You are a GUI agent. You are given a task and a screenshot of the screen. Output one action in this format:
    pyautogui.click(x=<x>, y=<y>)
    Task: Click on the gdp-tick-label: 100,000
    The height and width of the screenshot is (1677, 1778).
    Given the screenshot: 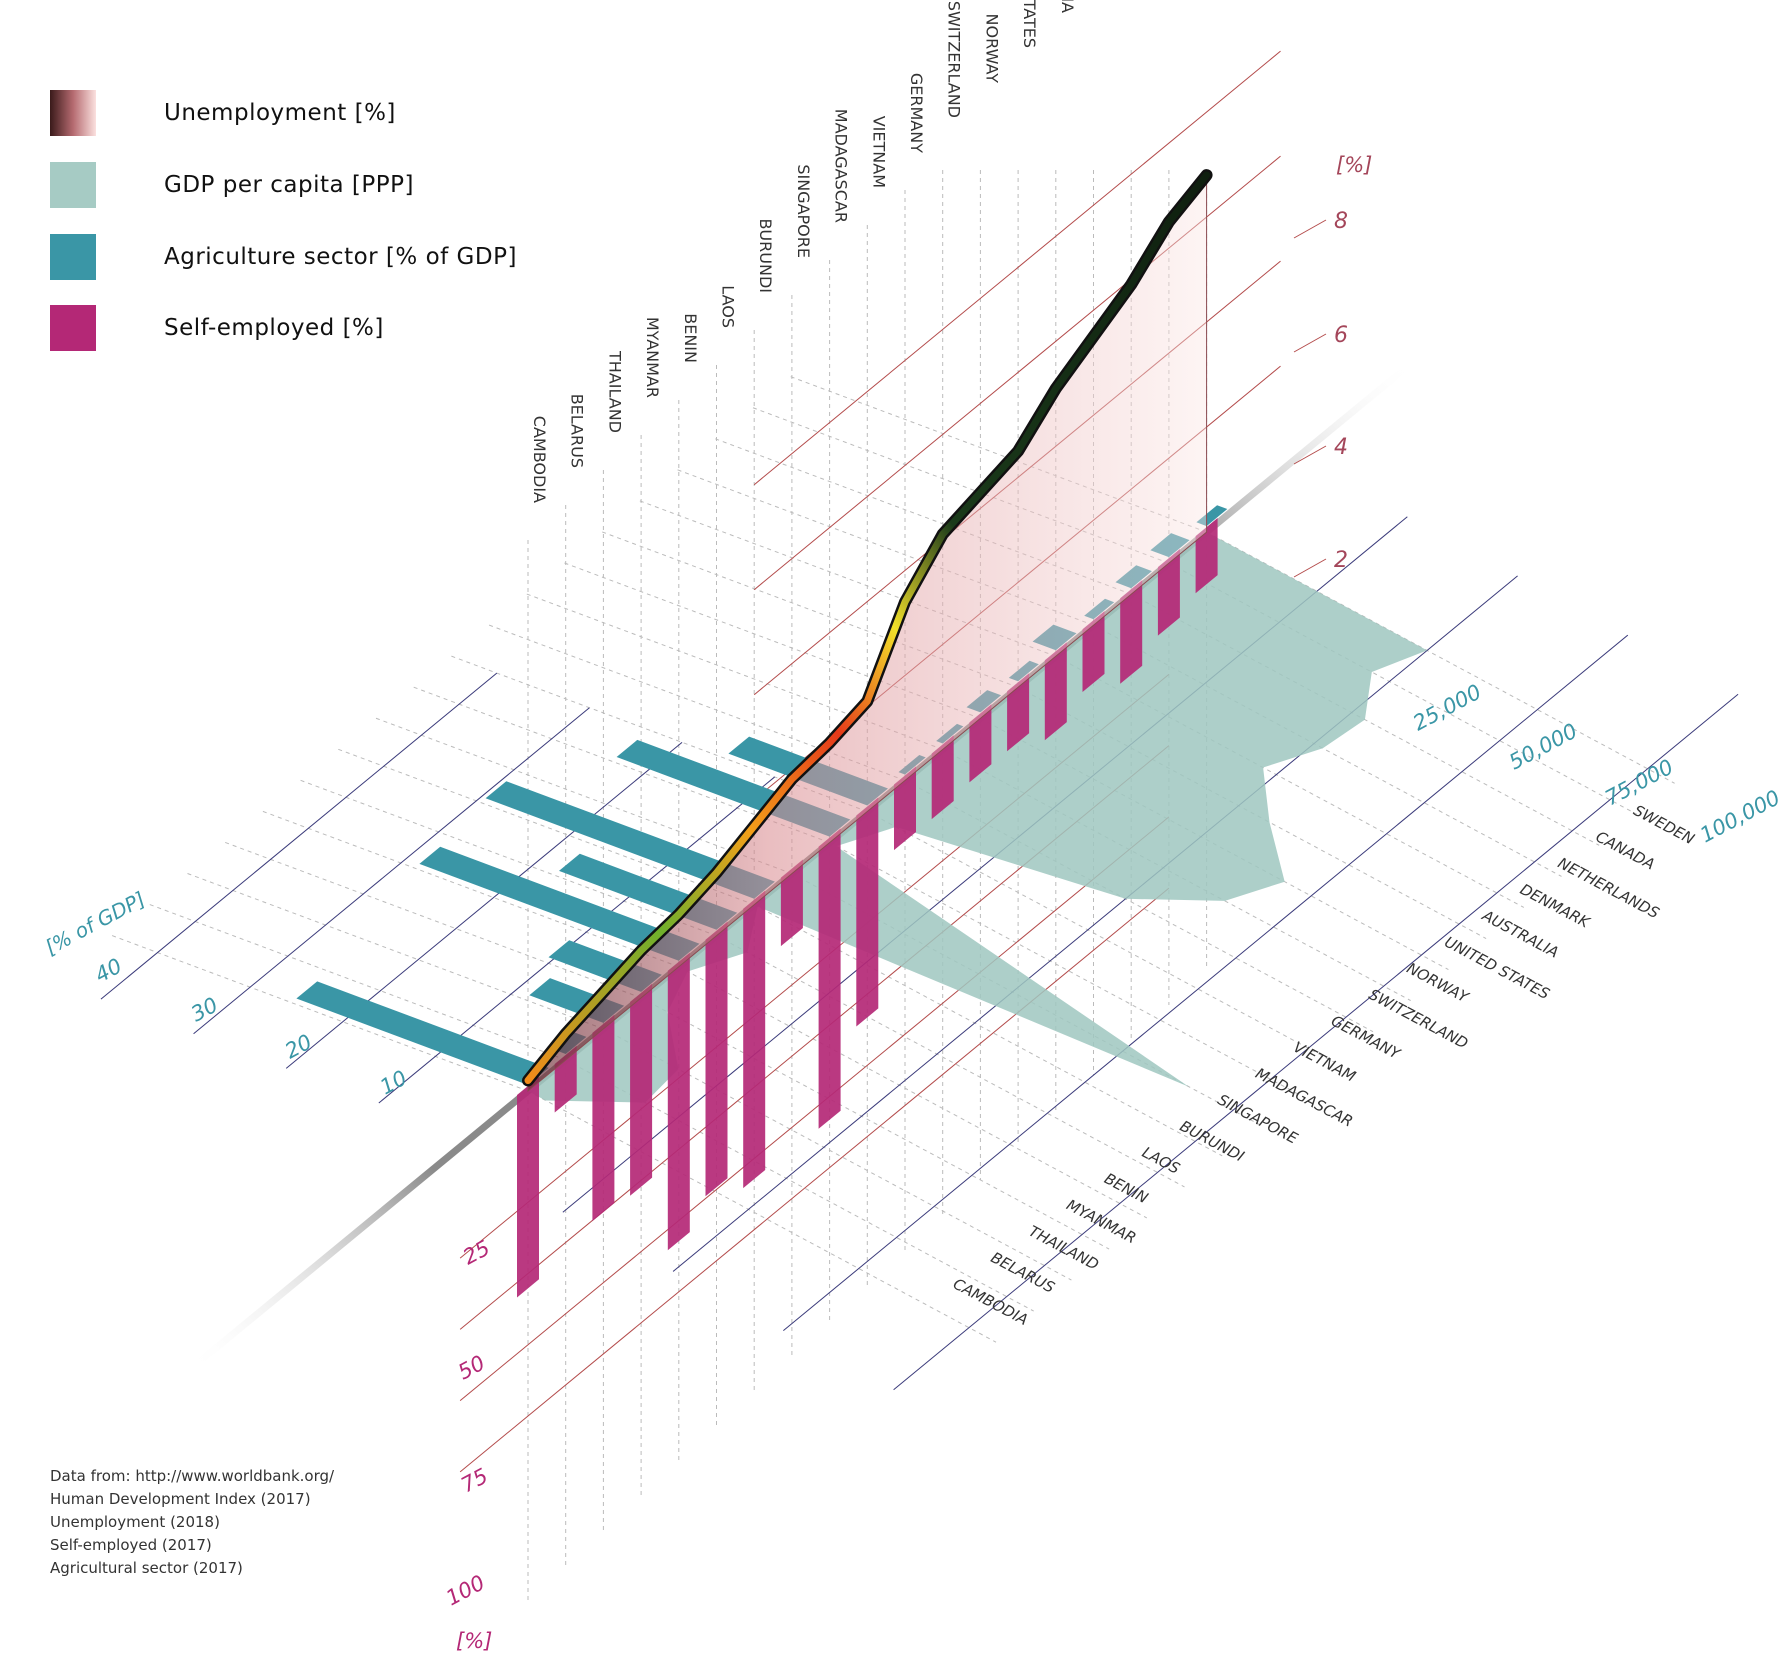 What is the action you would take?
    pyautogui.click(x=1737, y=816)
    